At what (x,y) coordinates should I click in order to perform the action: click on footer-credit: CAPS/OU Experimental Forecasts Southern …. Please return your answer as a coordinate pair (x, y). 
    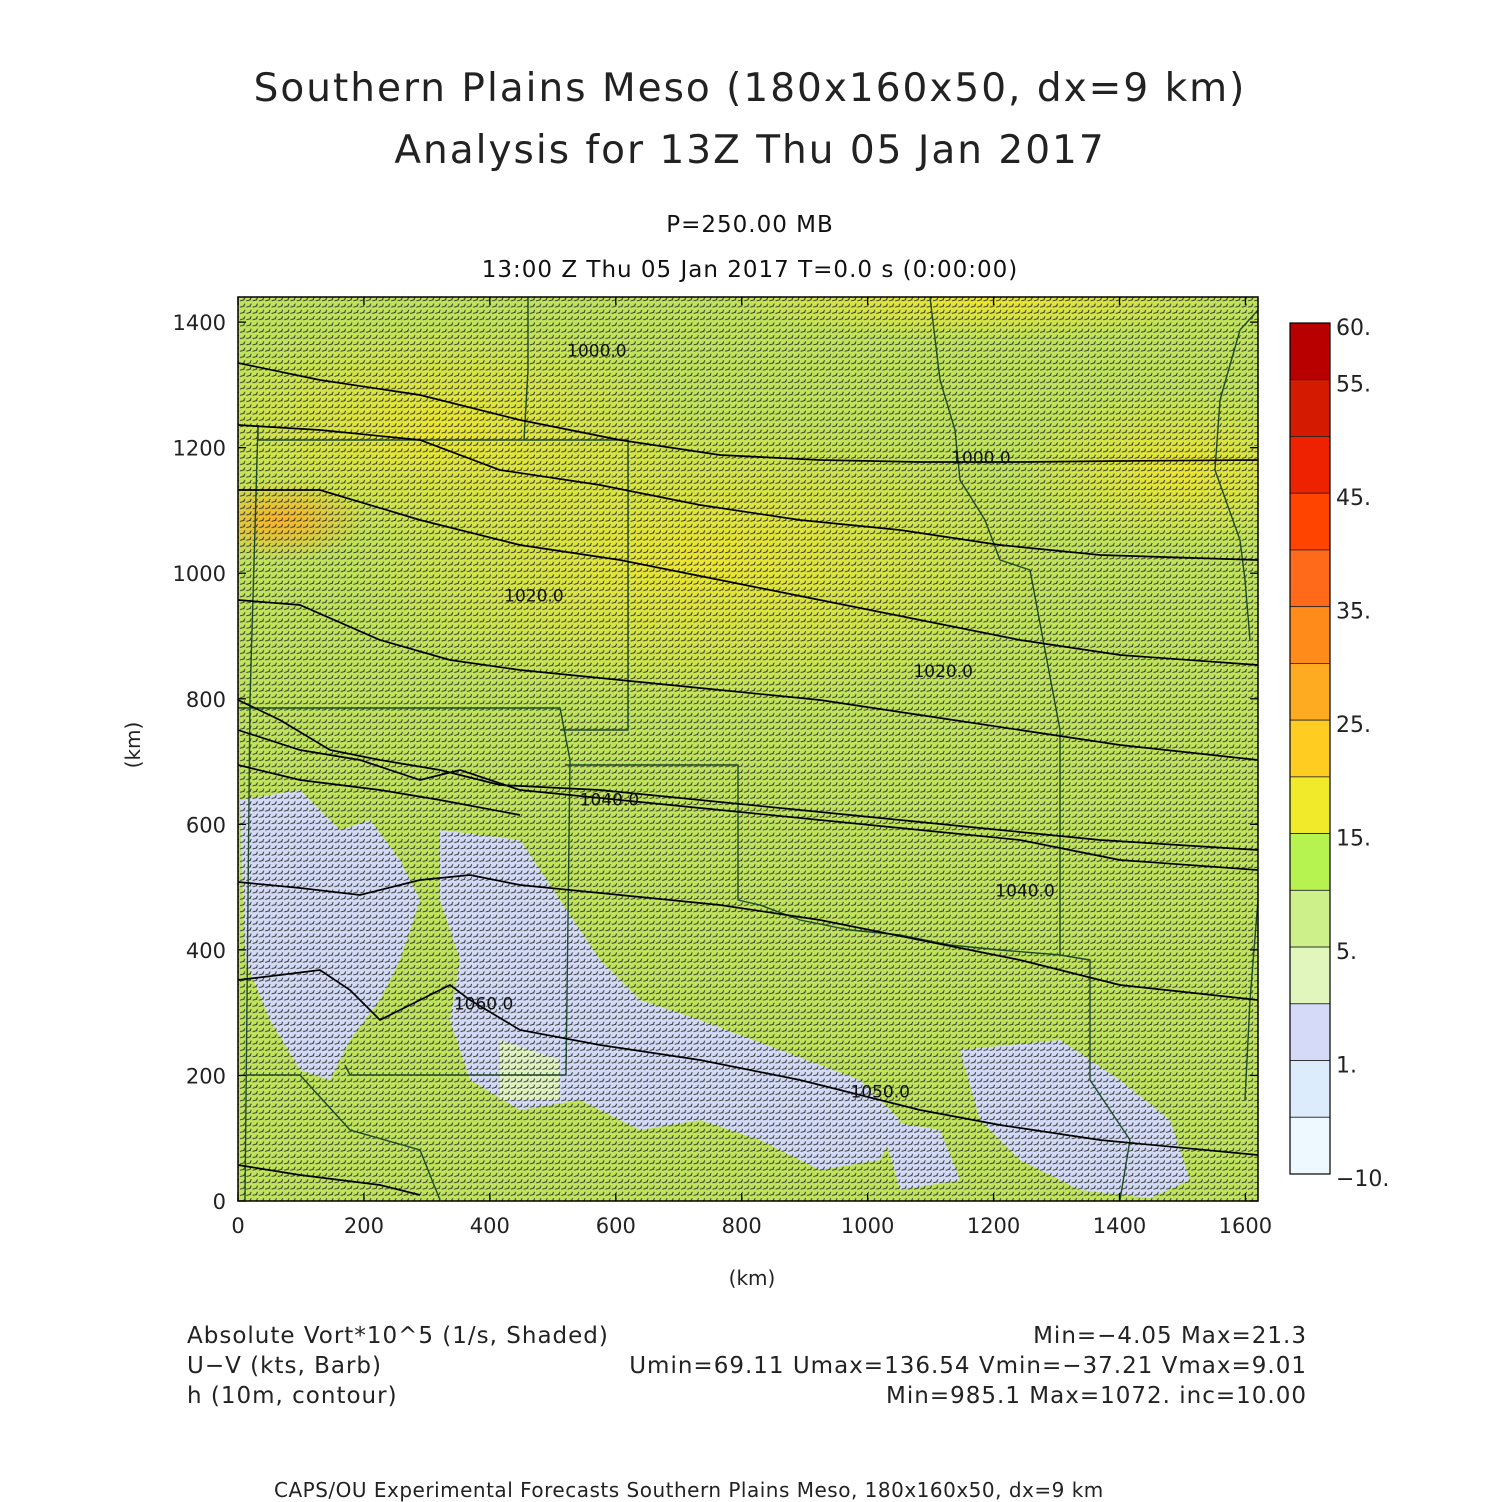
    Looking at the image, I should click on (689, 1490).